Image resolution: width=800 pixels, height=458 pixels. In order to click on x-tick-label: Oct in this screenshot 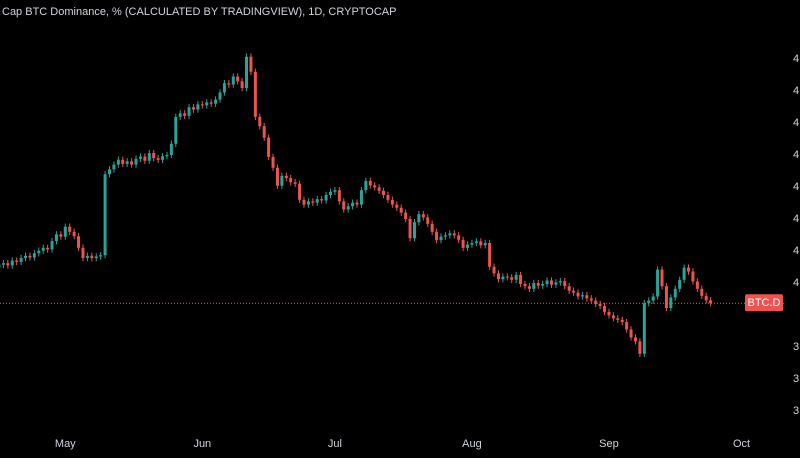, I will do `click(741, 444)`.